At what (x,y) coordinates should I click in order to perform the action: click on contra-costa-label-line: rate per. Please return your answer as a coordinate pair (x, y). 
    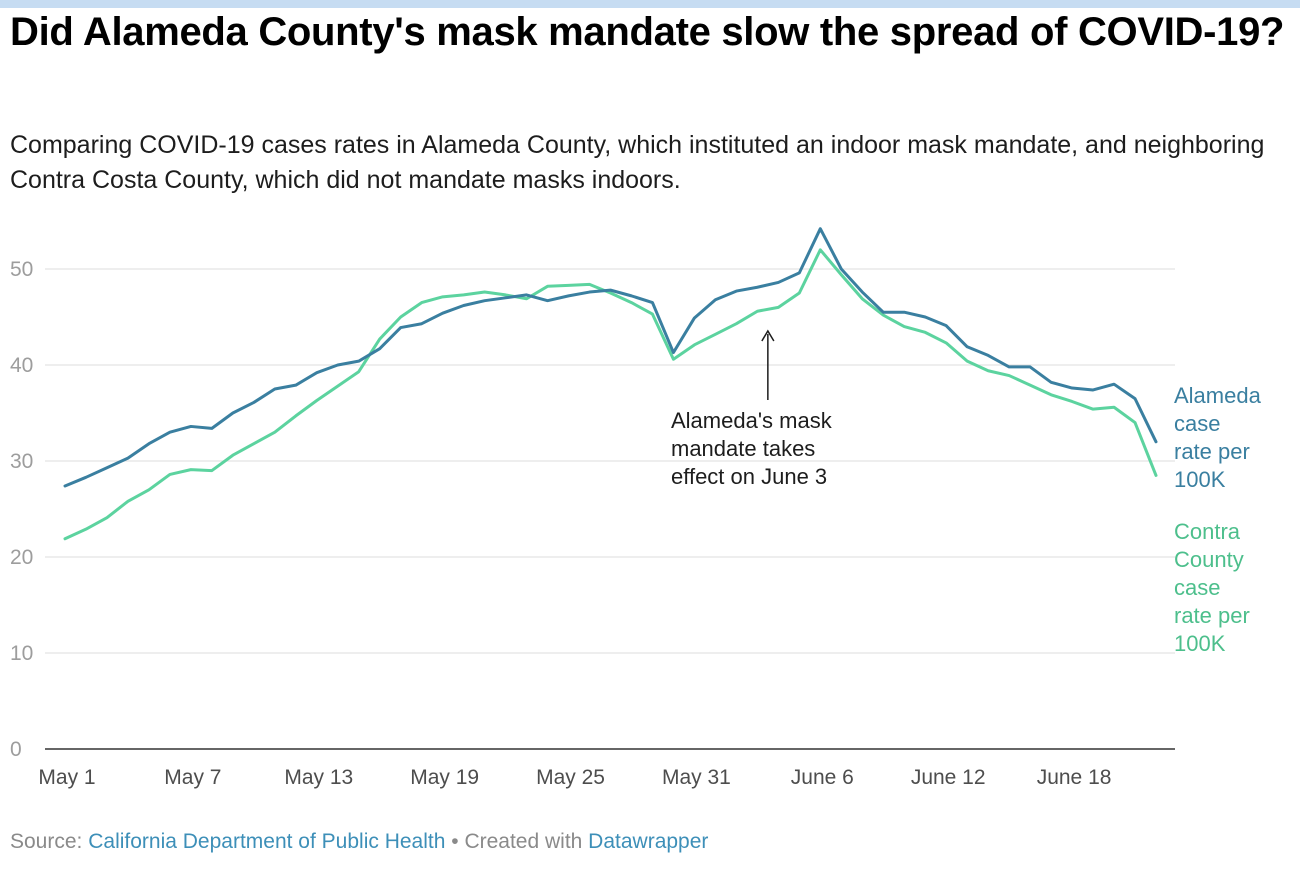
    Looking at the image, I should click on (1212, 615).